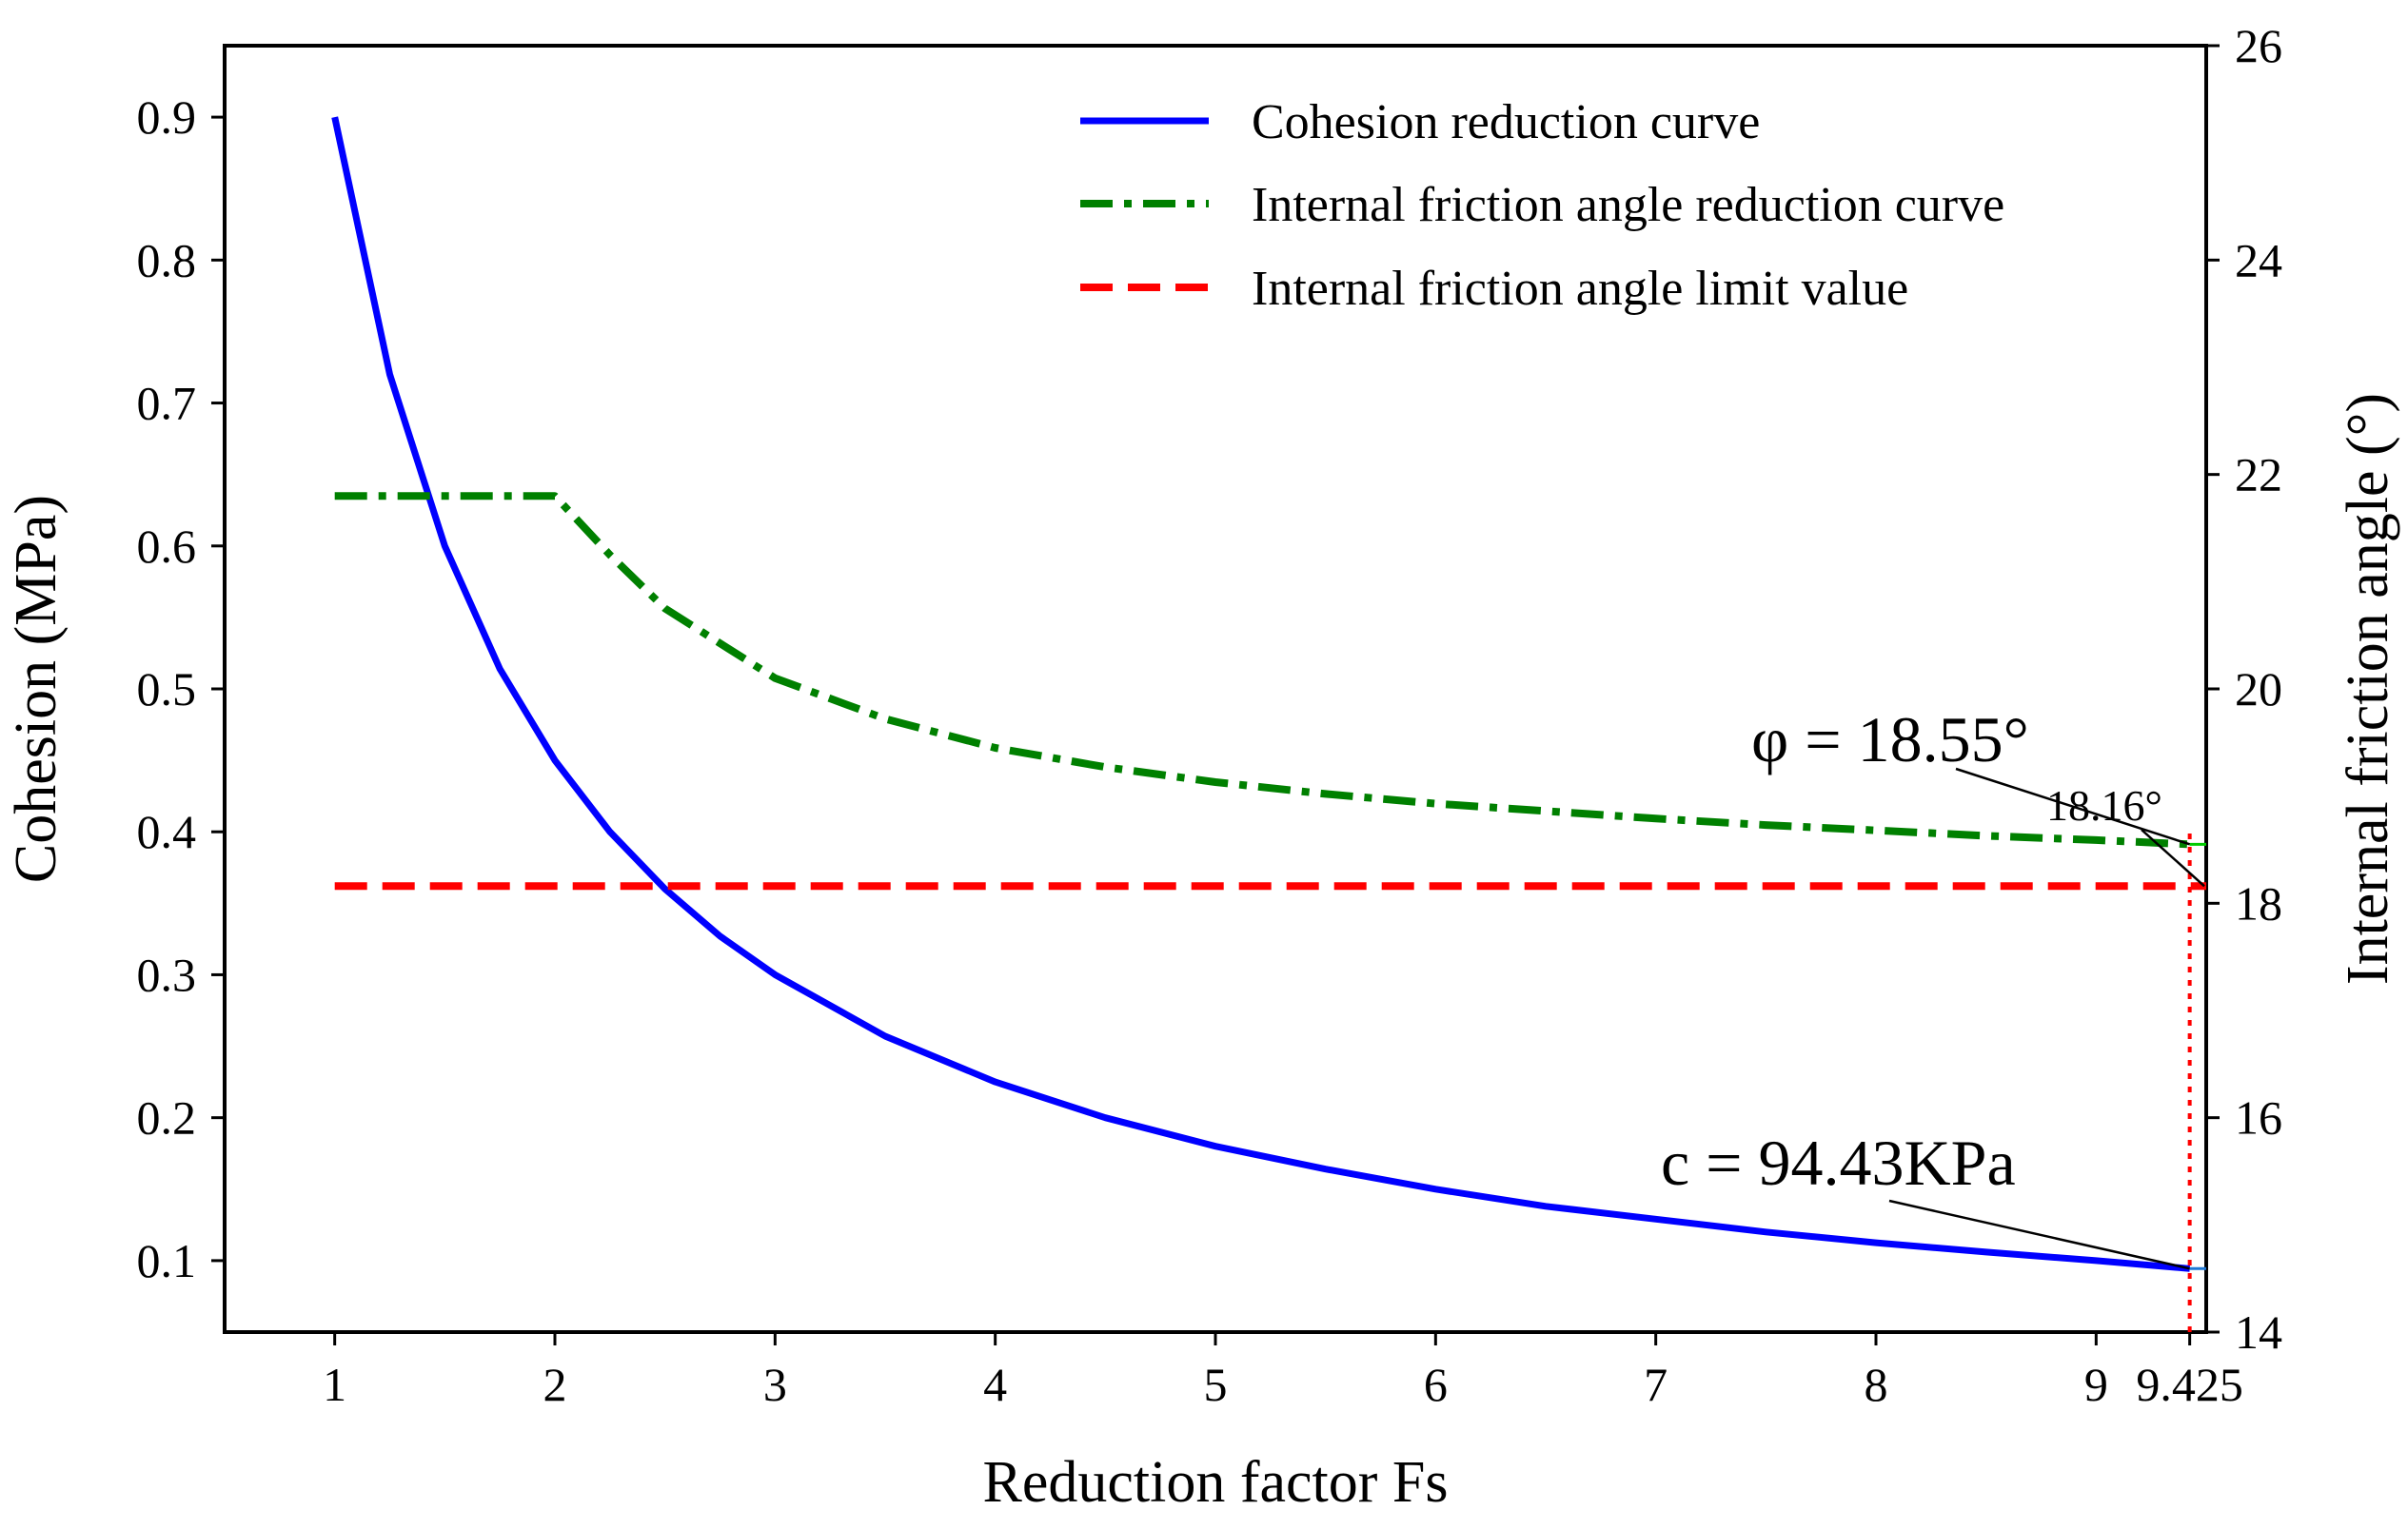 The image size is (2408, 1530). What do you see at coordinates (2258, 474) in the screenshot?
I see `y-right-tick-label: 22` at bounding box center [2258, 474].